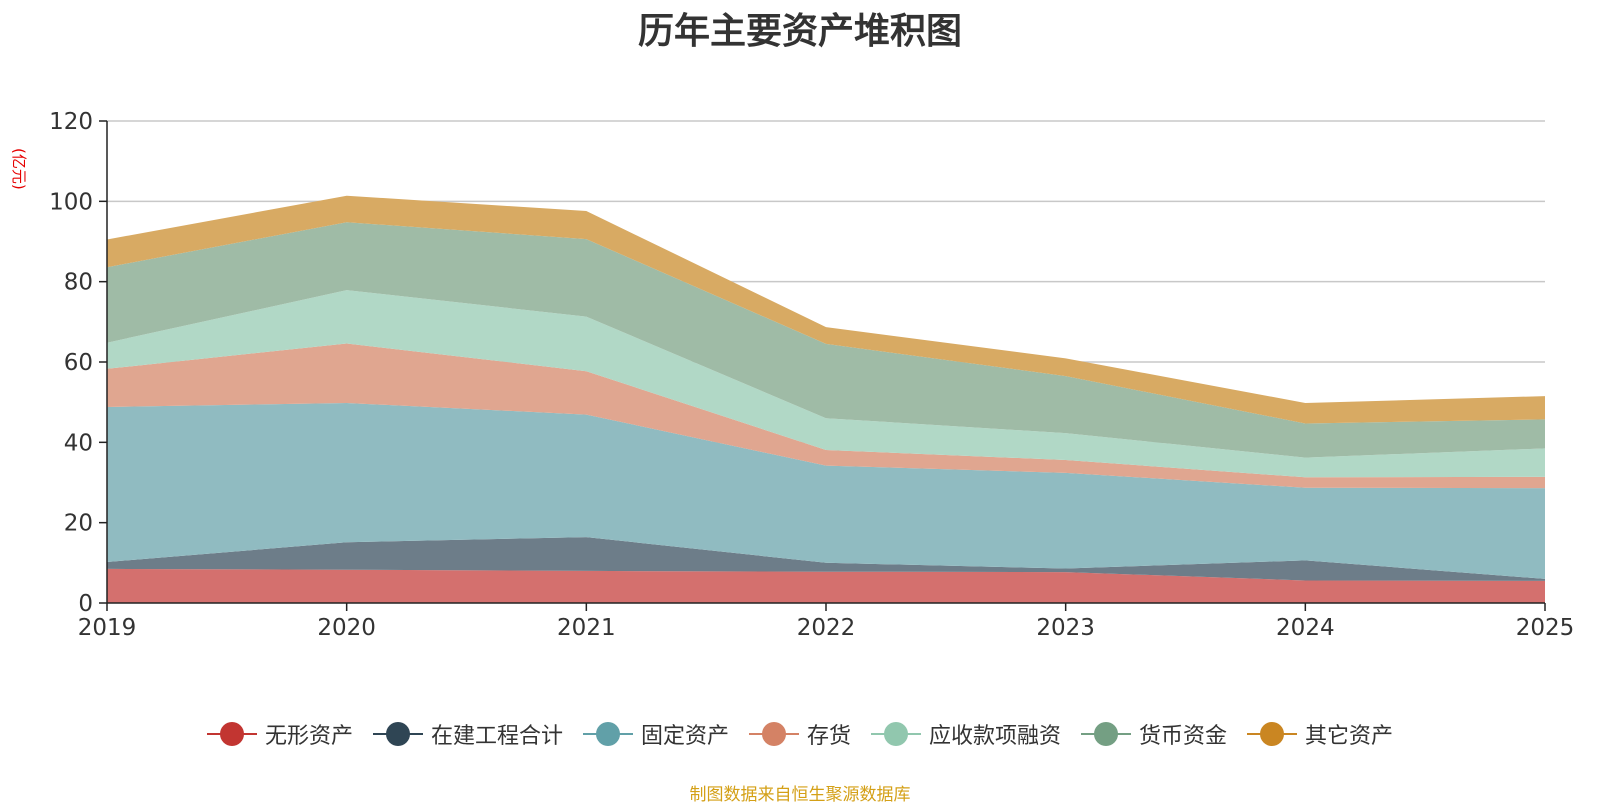 The height and width of the screenshot is (805, 1600). What do you see at coordinates (78, 443) in the screenshot?
I see `y-tick-label: 40` at bounding box center [78, 443].